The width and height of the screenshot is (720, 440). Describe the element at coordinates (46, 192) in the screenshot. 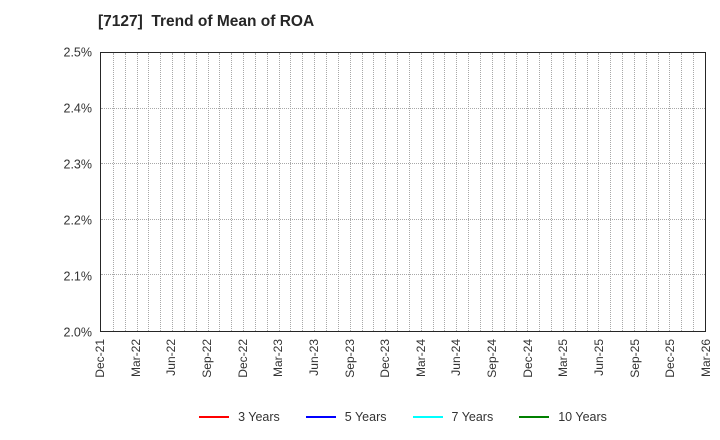

I see `y-axis-labels: 2.0% 2.1% 2.2% 2.3% 2.4% 2.5%` at that location.